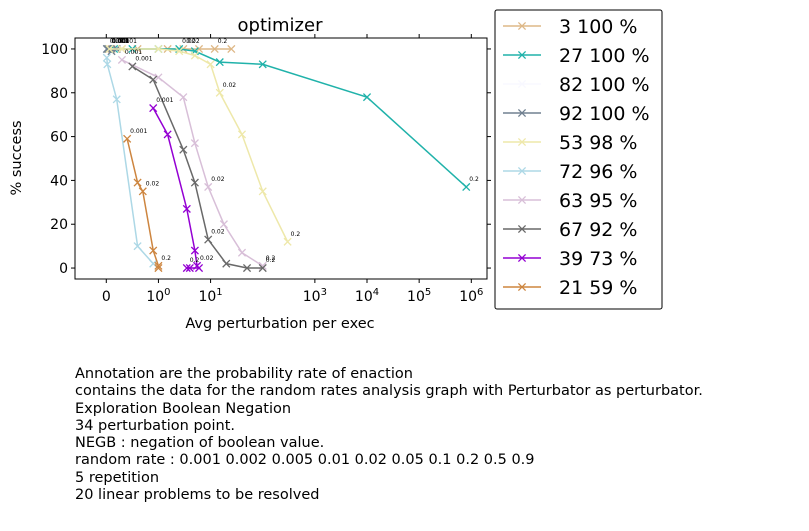  Describe the element at coordinates (17, 157) in the screenshot. I see `y-axis-label: % success` at that location.